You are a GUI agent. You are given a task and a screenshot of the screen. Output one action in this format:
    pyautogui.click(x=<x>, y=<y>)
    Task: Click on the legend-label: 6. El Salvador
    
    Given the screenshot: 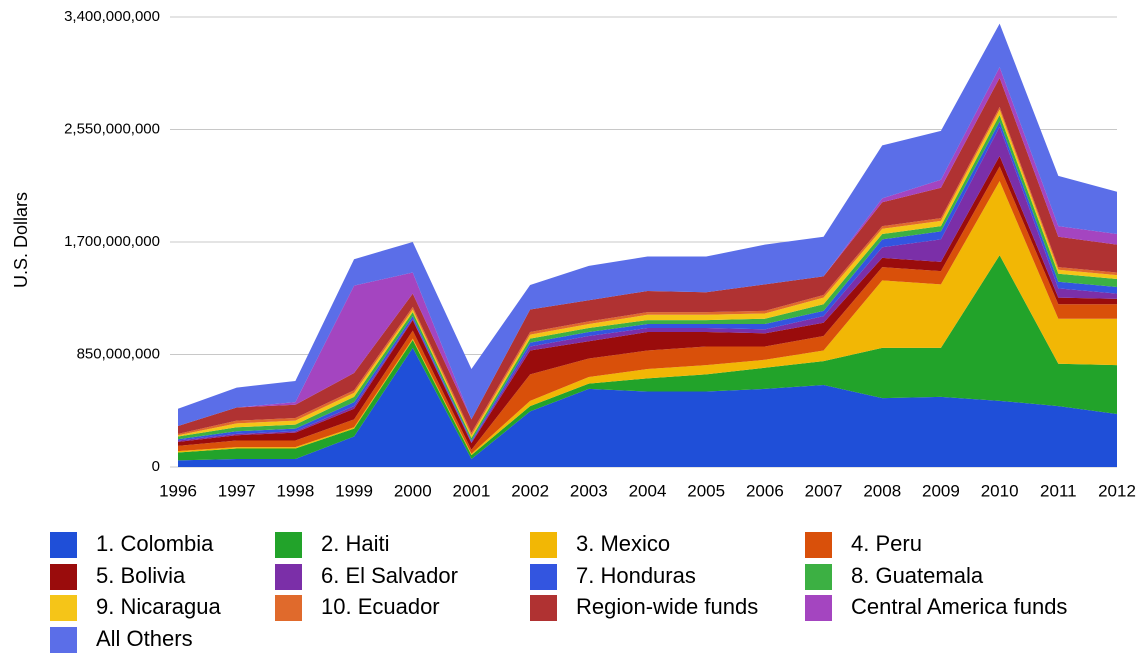 What is the action you would take?
    pyautogui.click(x=389, y=575)
    